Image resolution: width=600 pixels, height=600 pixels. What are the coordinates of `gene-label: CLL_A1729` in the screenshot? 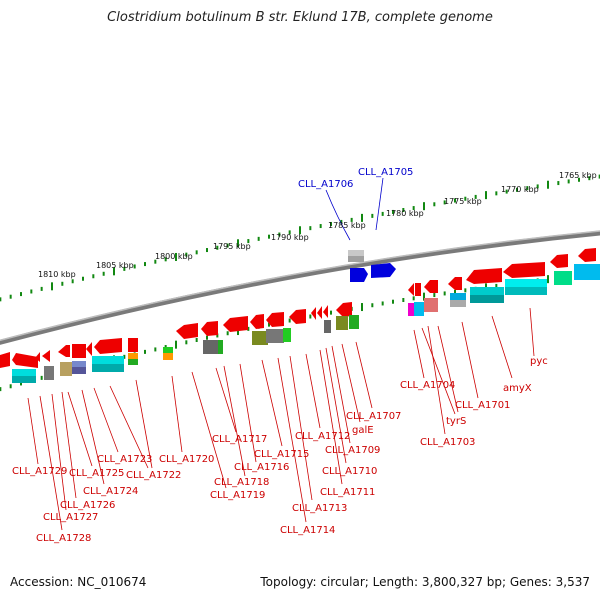 It's located at (39, 471).